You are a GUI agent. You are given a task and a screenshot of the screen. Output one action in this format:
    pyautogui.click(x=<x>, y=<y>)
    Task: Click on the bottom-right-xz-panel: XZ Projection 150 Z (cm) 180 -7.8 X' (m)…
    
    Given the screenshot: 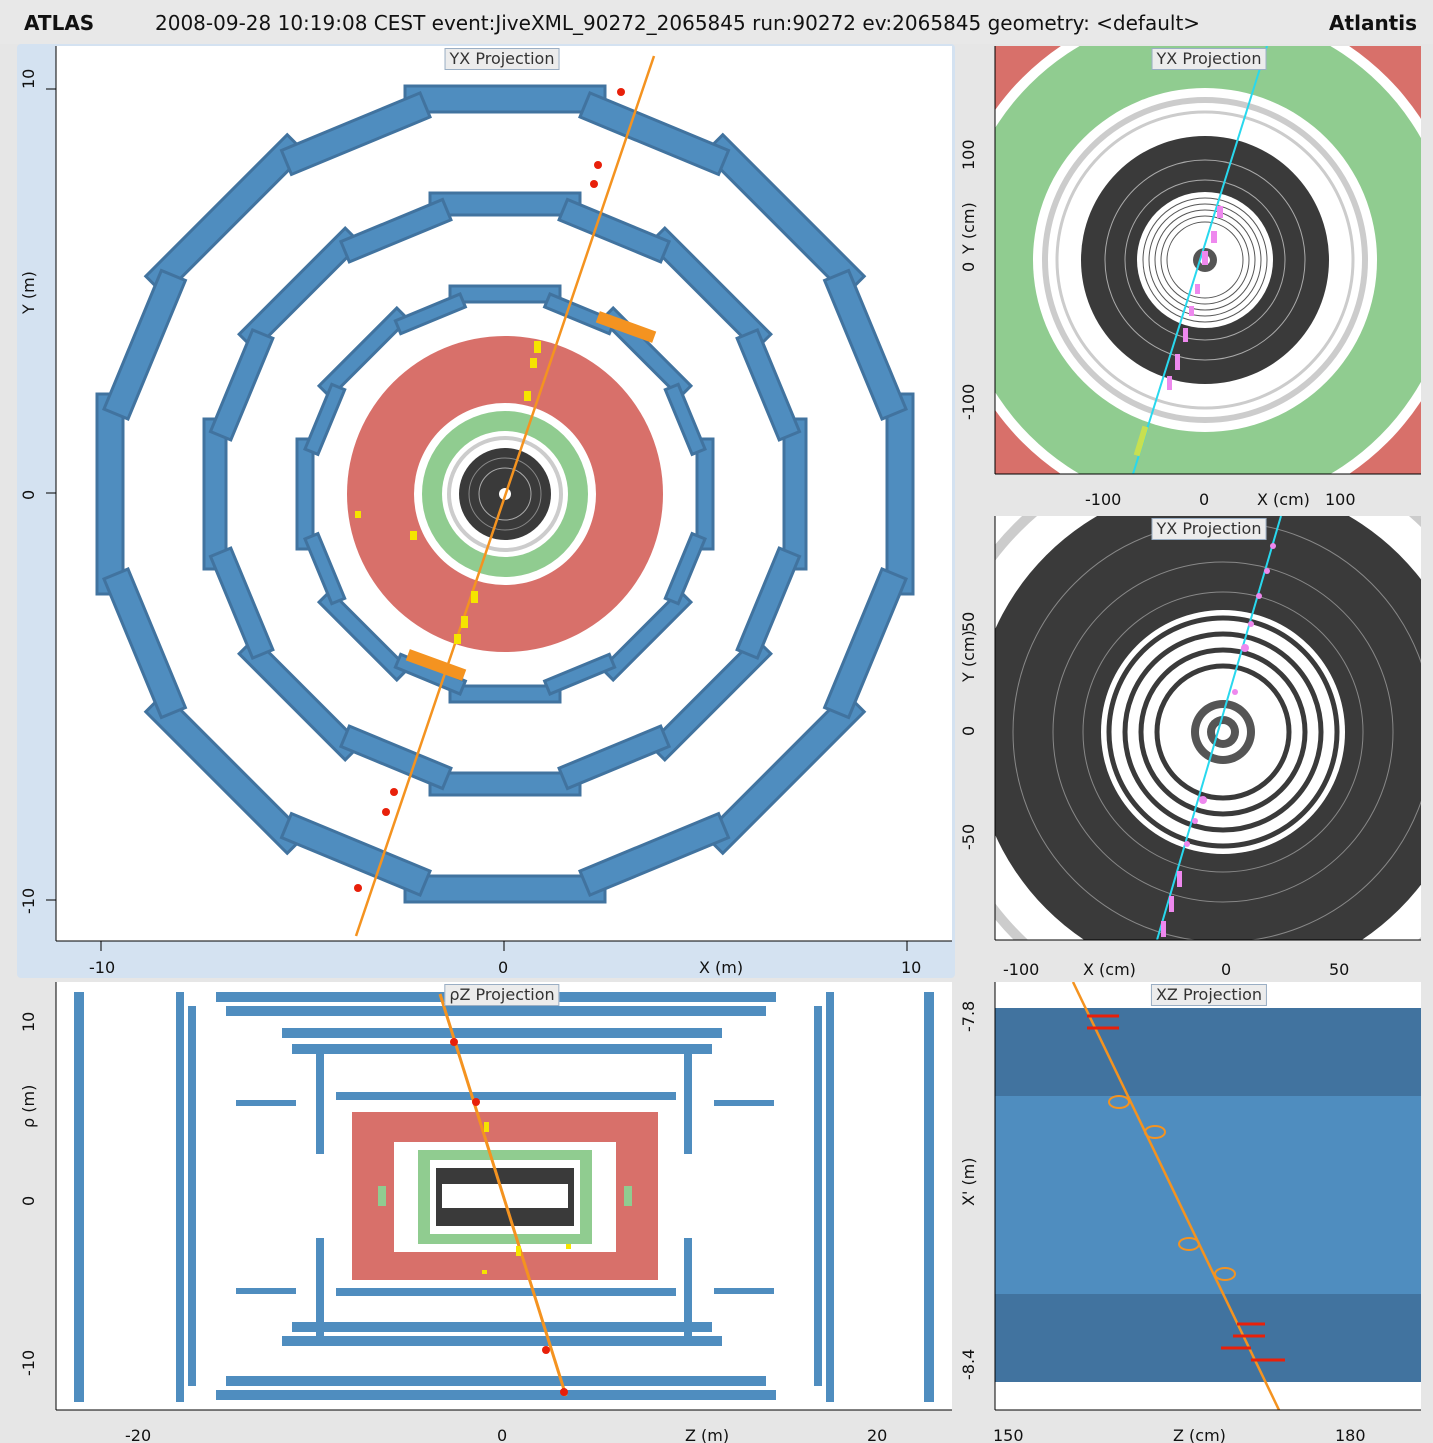 What is the action you would take?
    pyautogui.click(x=1194, y=1211)
    